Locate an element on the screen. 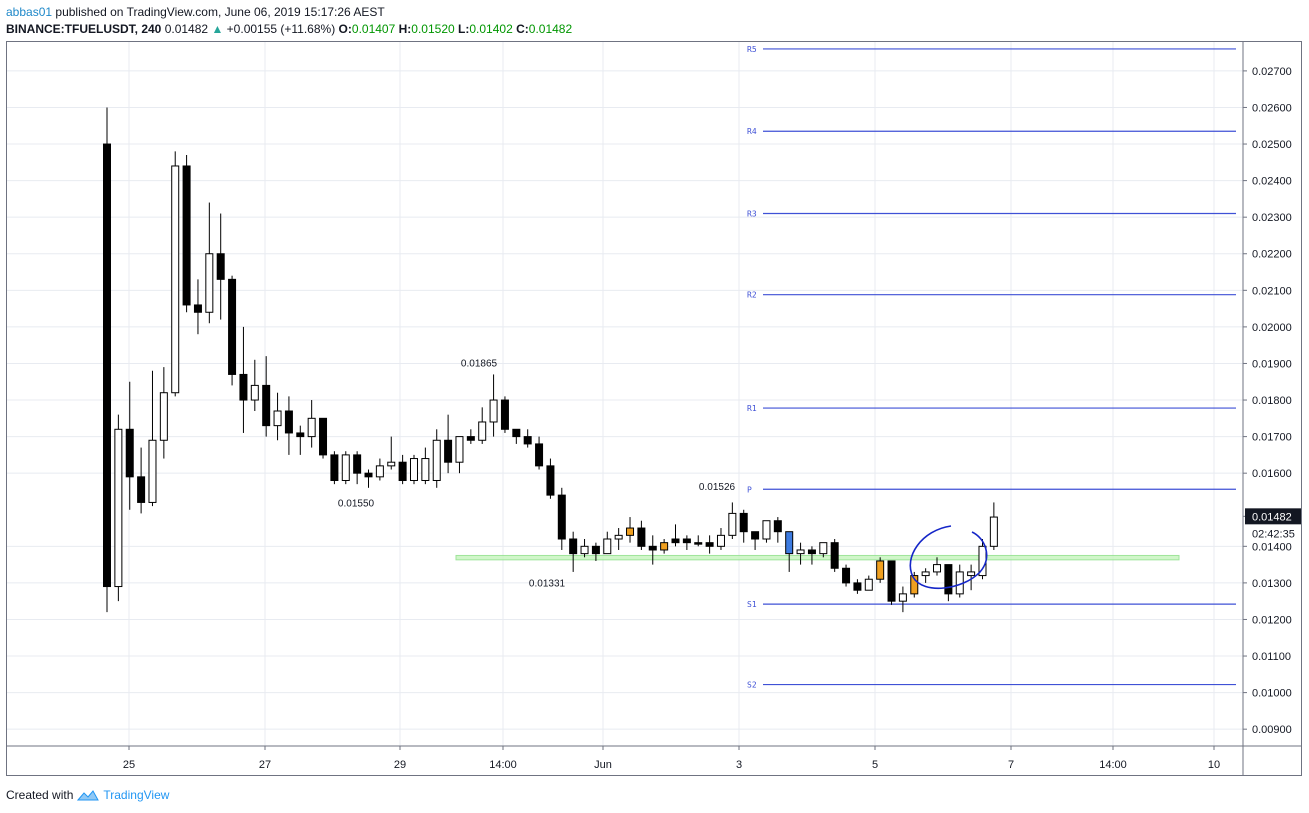  open-value: 0.01407 is located at coordinates (373, 29).